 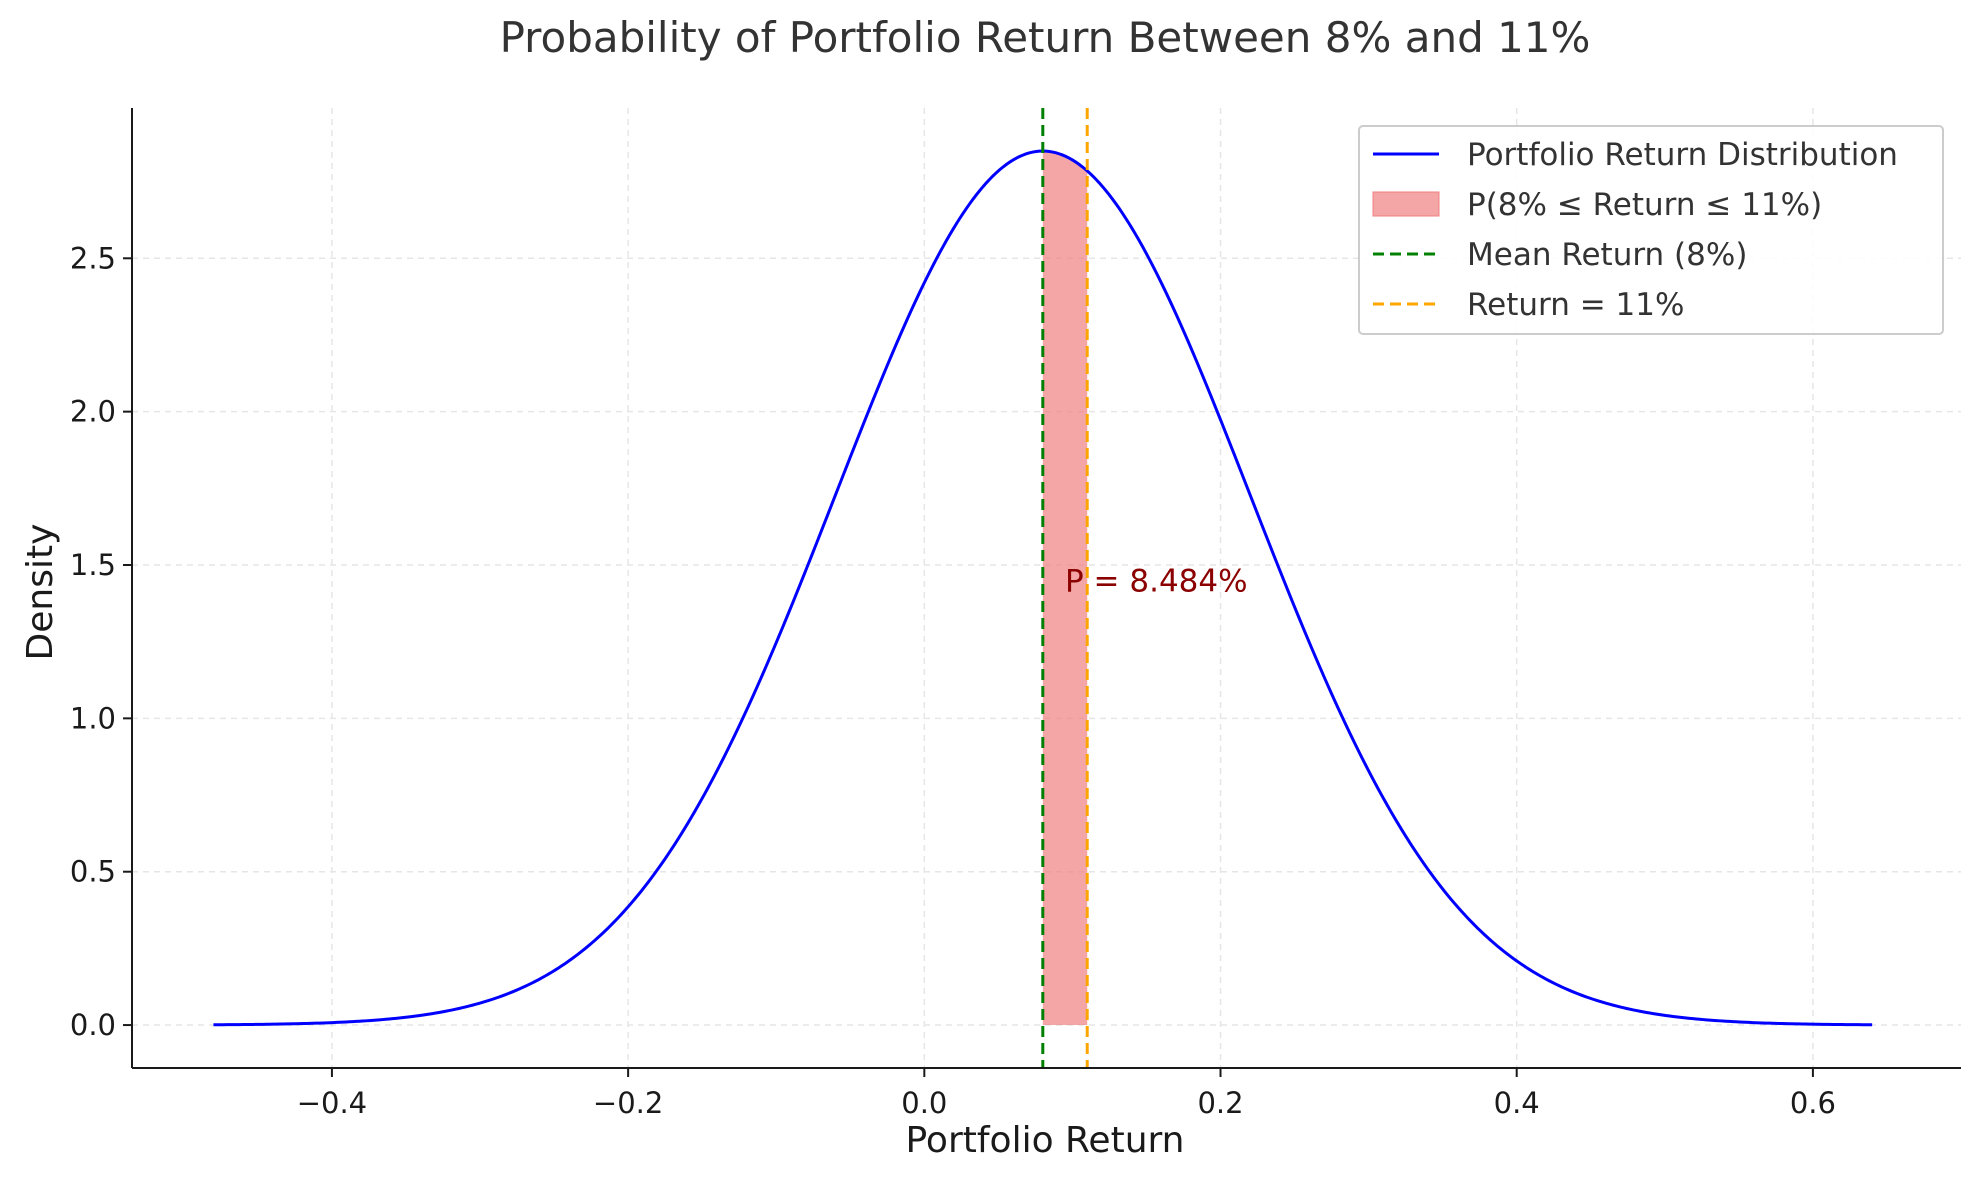 What do you see at coordinates (1813, 1103) in the screenshot?
I see `x-tick-label: 0.6` at bounding box center [1813, 1103].